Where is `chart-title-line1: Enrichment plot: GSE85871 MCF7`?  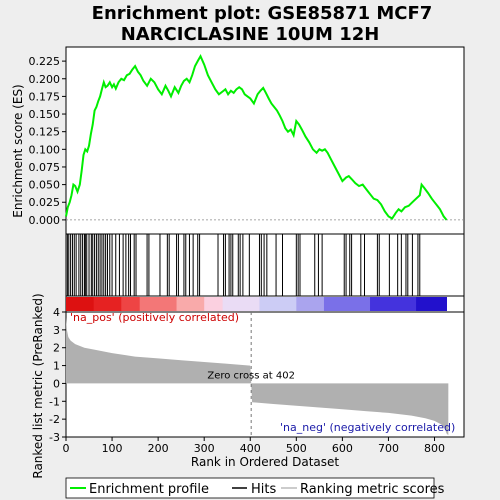 chart-title-line1: Enrichment plot: GSE85871 MCF7 is located at coordinates (262, 13).